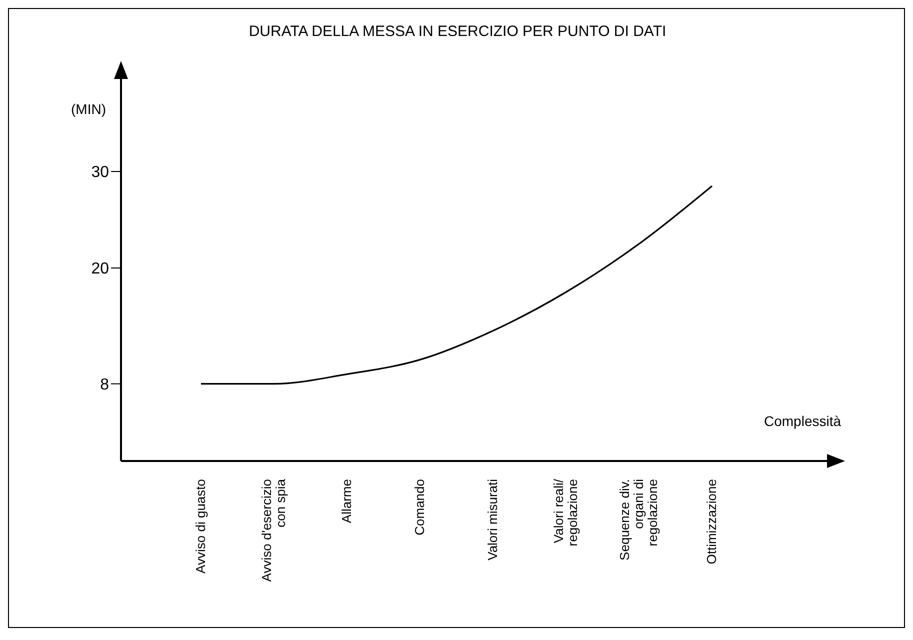 Image resolution: width=913 pixels, height=640 pixels. What do you see at coordinates (711, 521) in the screenshot?
I see `x-tick-label: Ottimizzazione` at bounding box center [711, 521].